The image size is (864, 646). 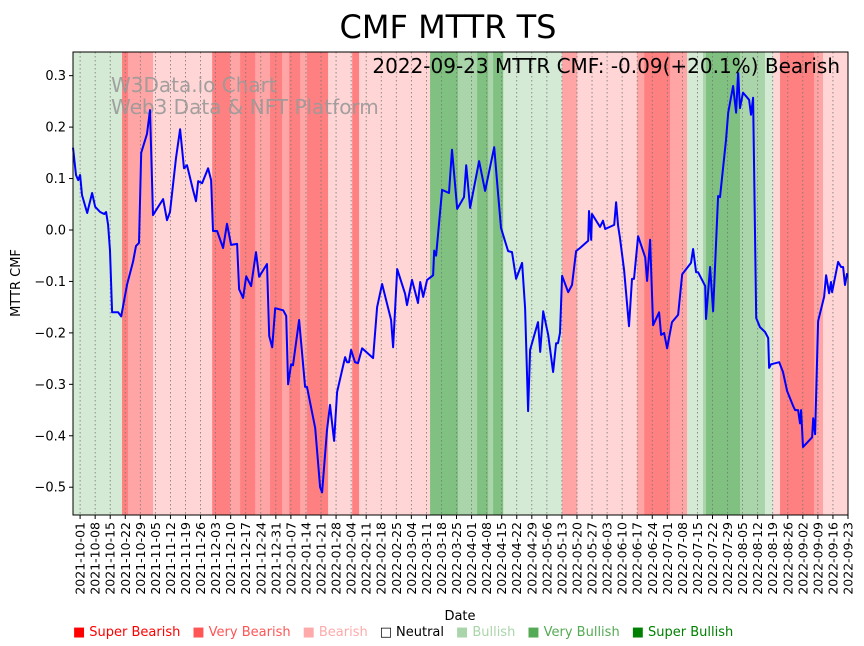 I want to click on x-tick-label: 2022-05-27, so click(x=592, y=558).